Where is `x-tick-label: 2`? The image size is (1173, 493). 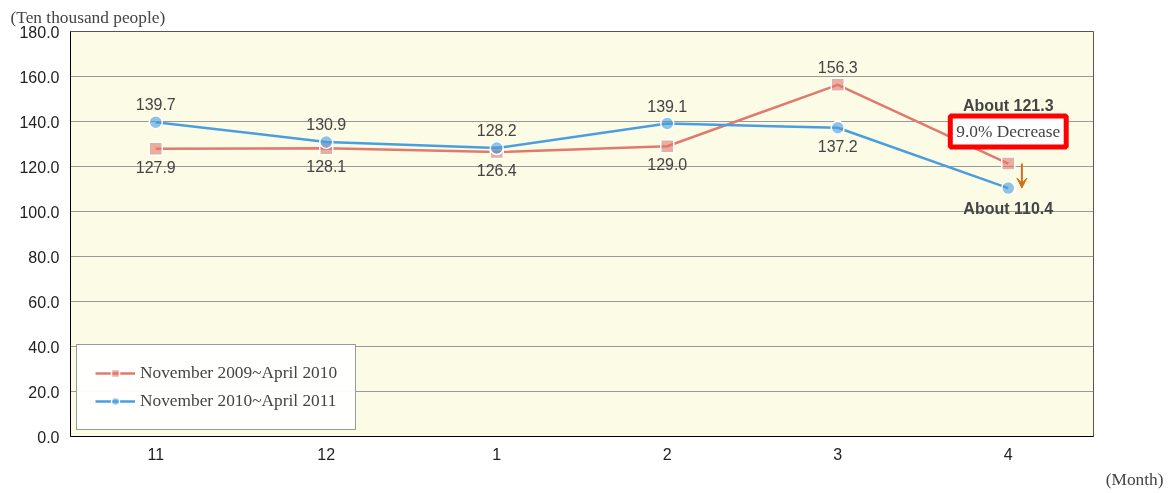
x-tick-label: 2 is located at coordinates (667, 454).